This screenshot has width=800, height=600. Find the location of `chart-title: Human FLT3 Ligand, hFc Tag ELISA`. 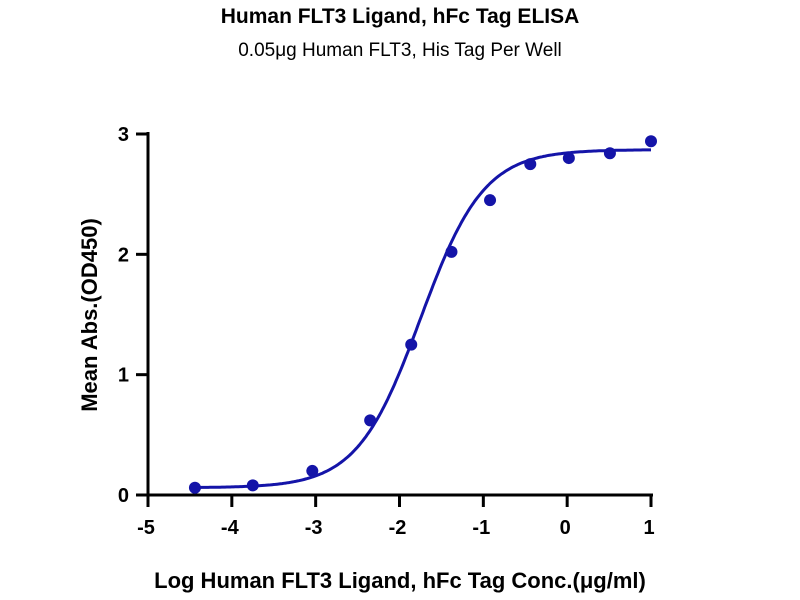

chart-title: Human FLT3 Ligand, hFc Tag ELISA is located at coordinates (400, 16).